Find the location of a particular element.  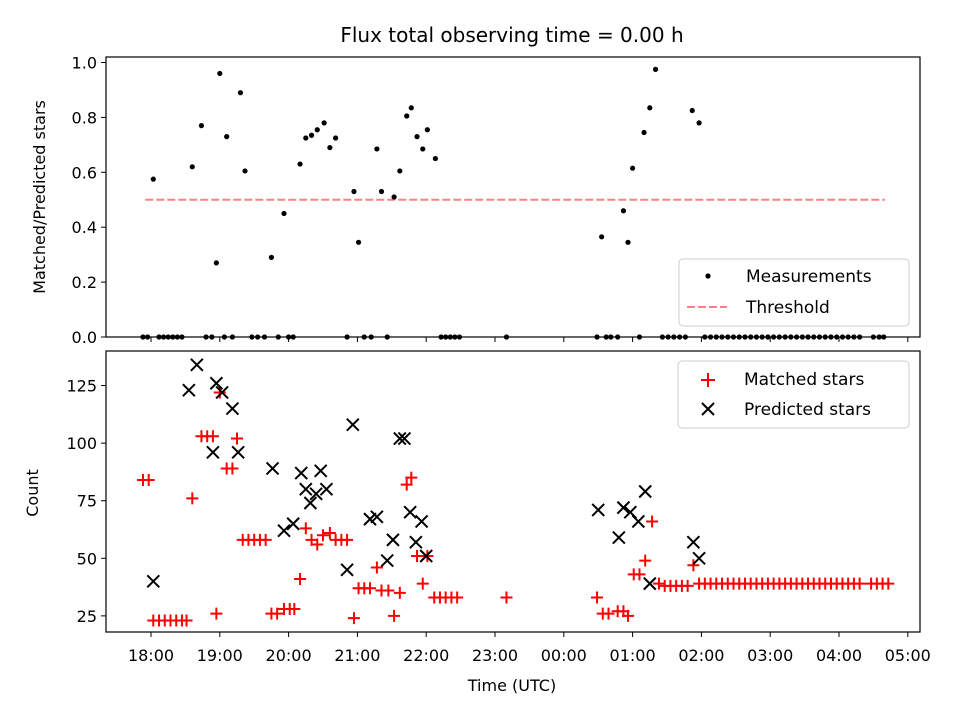

legend-predicted-marker is located at coordinates (708, 409).